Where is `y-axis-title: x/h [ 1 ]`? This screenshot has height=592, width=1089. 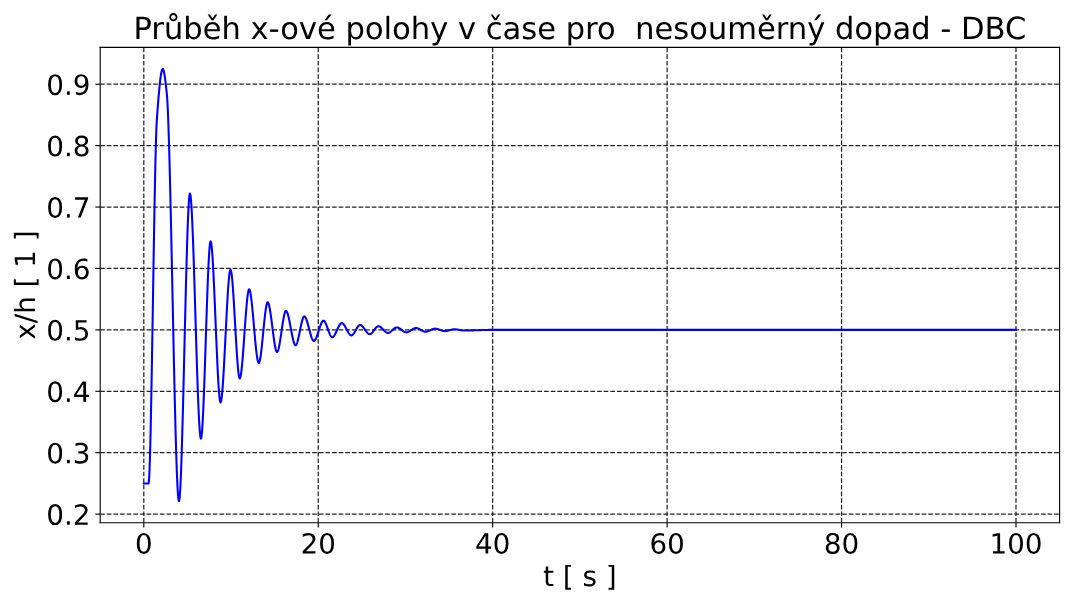 y-axis-title: x/h [ 1 ] is located at coordinates (26, 285).